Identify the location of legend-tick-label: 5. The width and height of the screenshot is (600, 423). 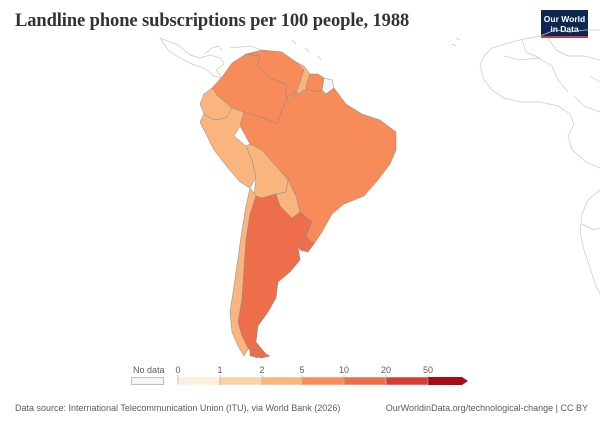
(302, 370).